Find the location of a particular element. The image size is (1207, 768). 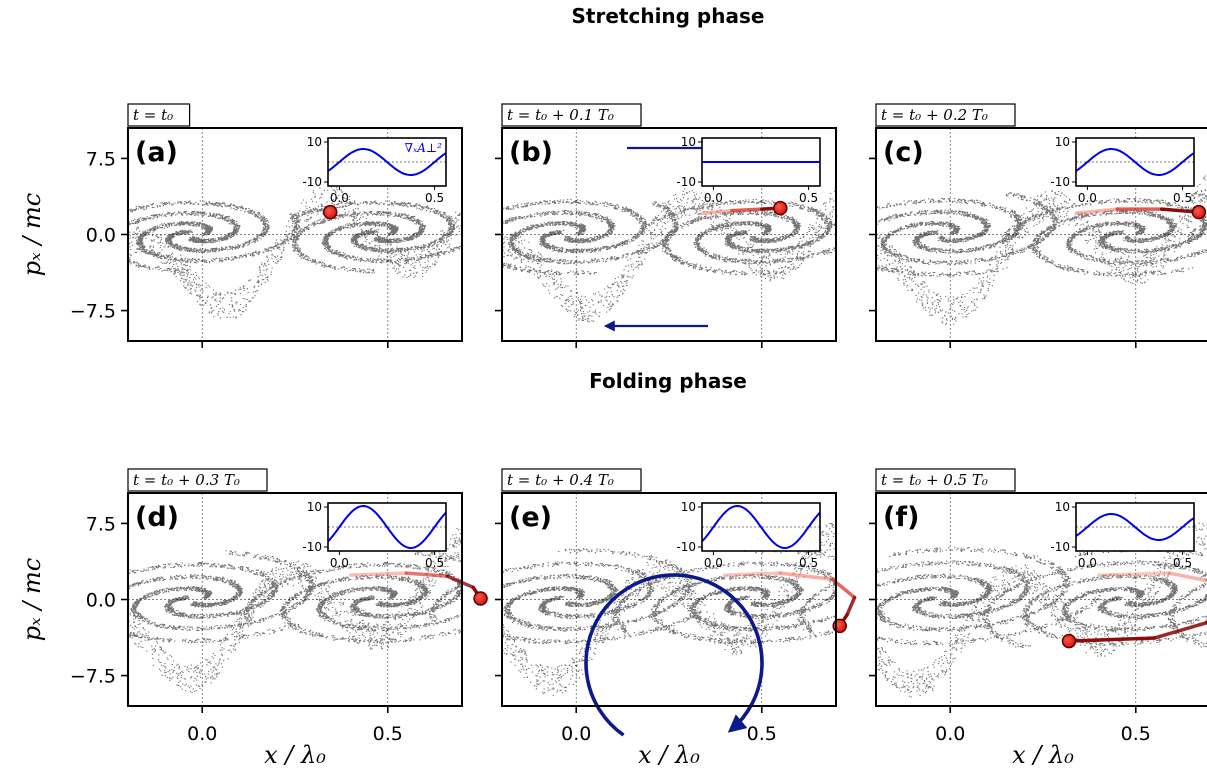

field-gradient-inset: 10 -10 0.0 0.5 ∇ₓA⊥² is located at coordinates (374, 170).